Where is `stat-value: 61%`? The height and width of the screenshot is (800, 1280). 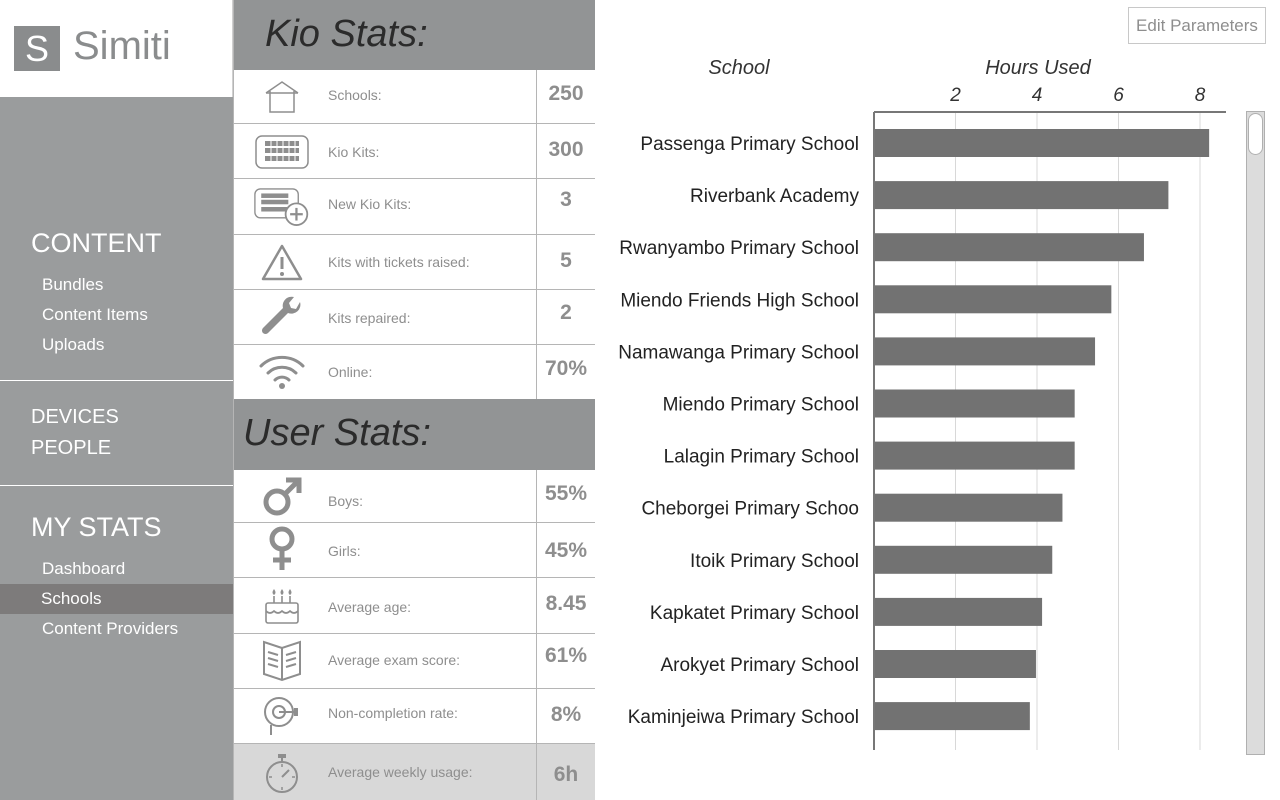 stat-value: 61% is located at coordinates (566, 655).